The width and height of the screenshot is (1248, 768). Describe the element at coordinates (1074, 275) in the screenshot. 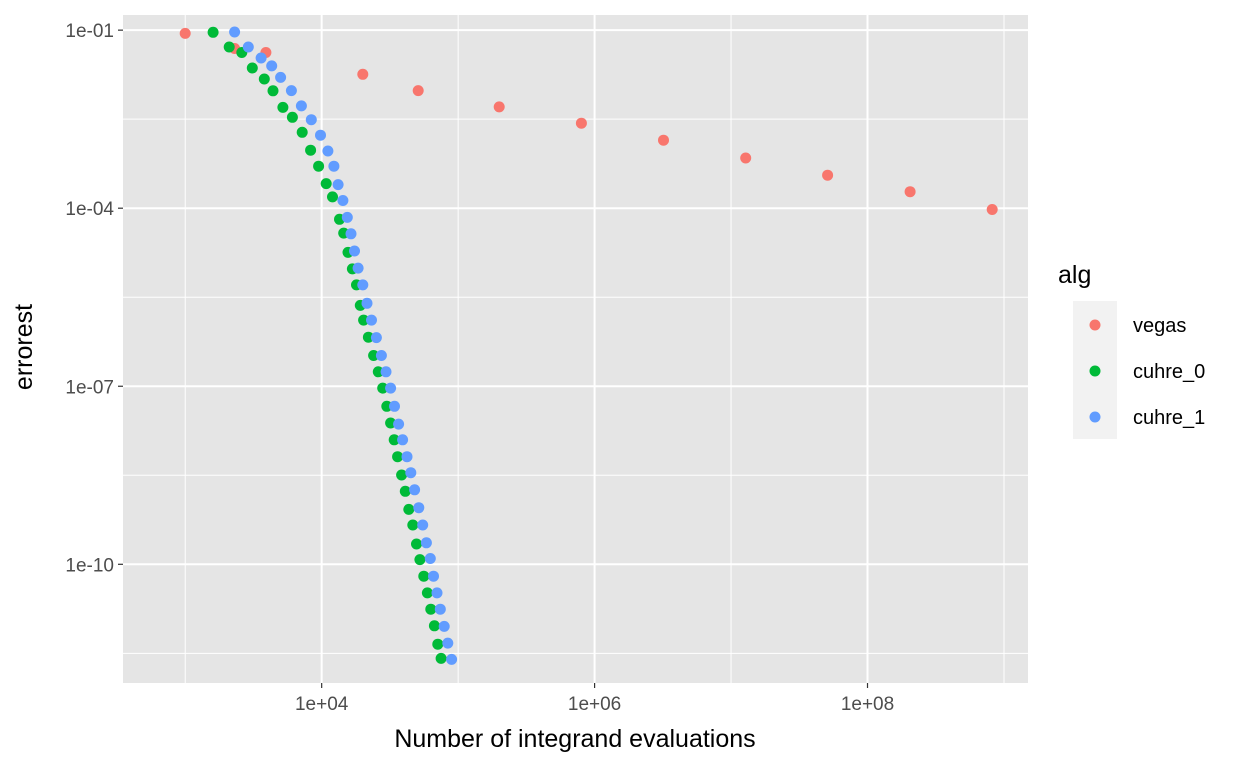

I see `legend-title: alg` at that location.